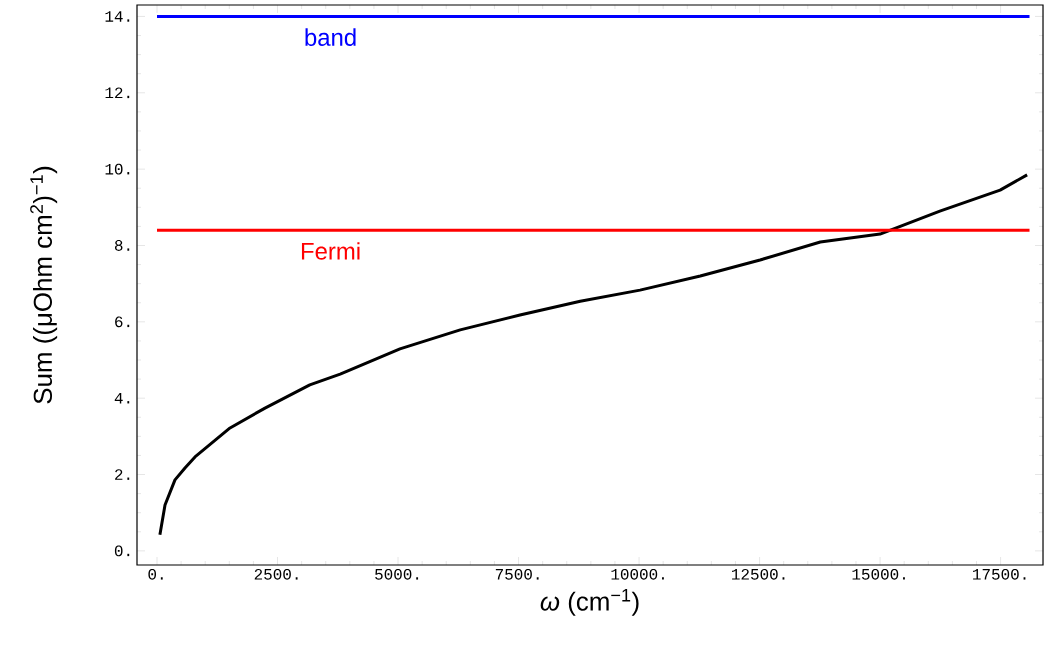  What do you see at coordinates (122, 474) in the screenshot?
I see `y-tick-label: 2.` at bounding box center [122, 474].